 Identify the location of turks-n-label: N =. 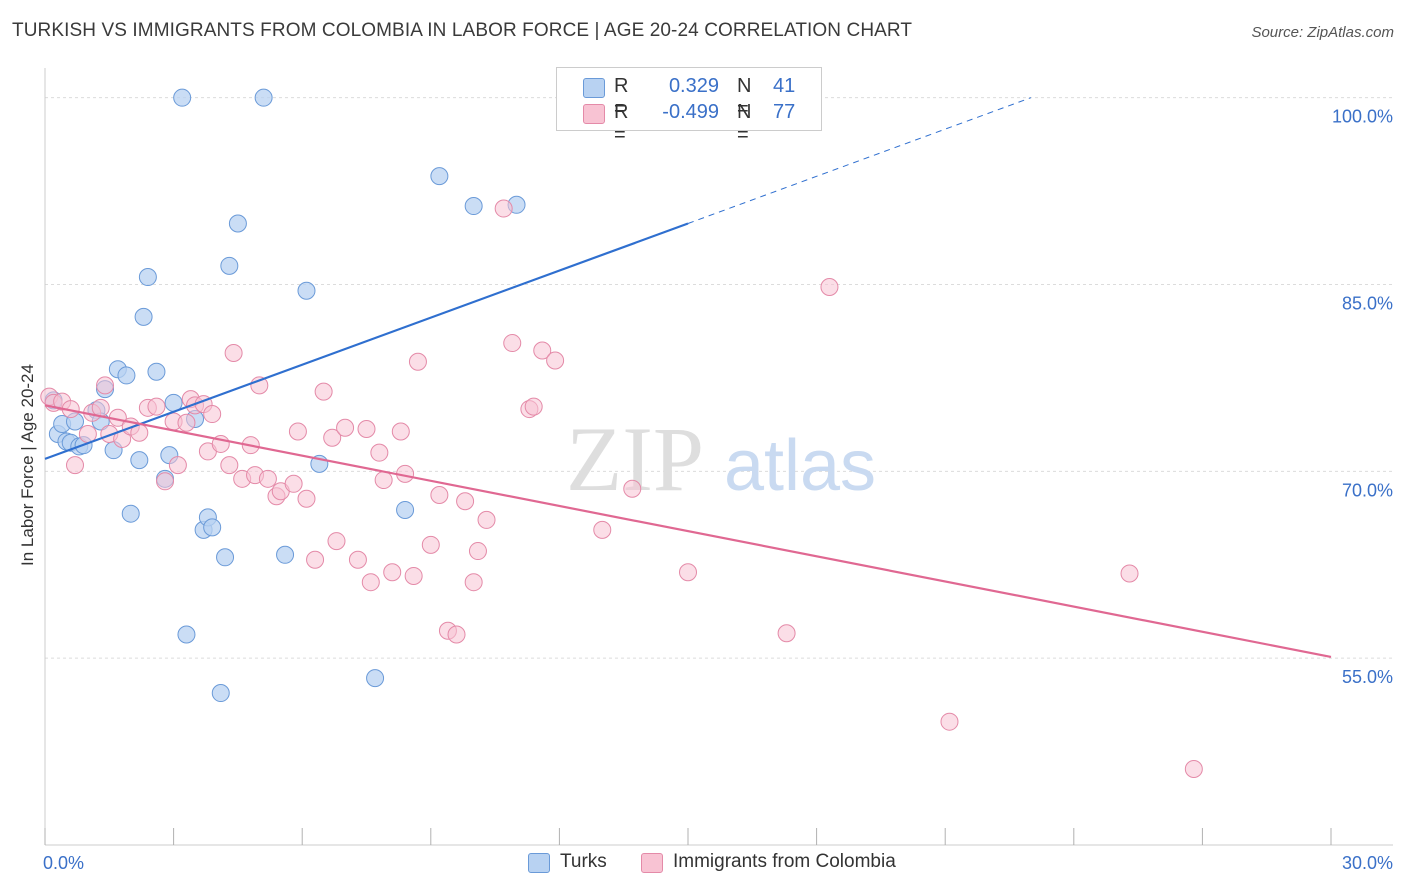
(744, 97).